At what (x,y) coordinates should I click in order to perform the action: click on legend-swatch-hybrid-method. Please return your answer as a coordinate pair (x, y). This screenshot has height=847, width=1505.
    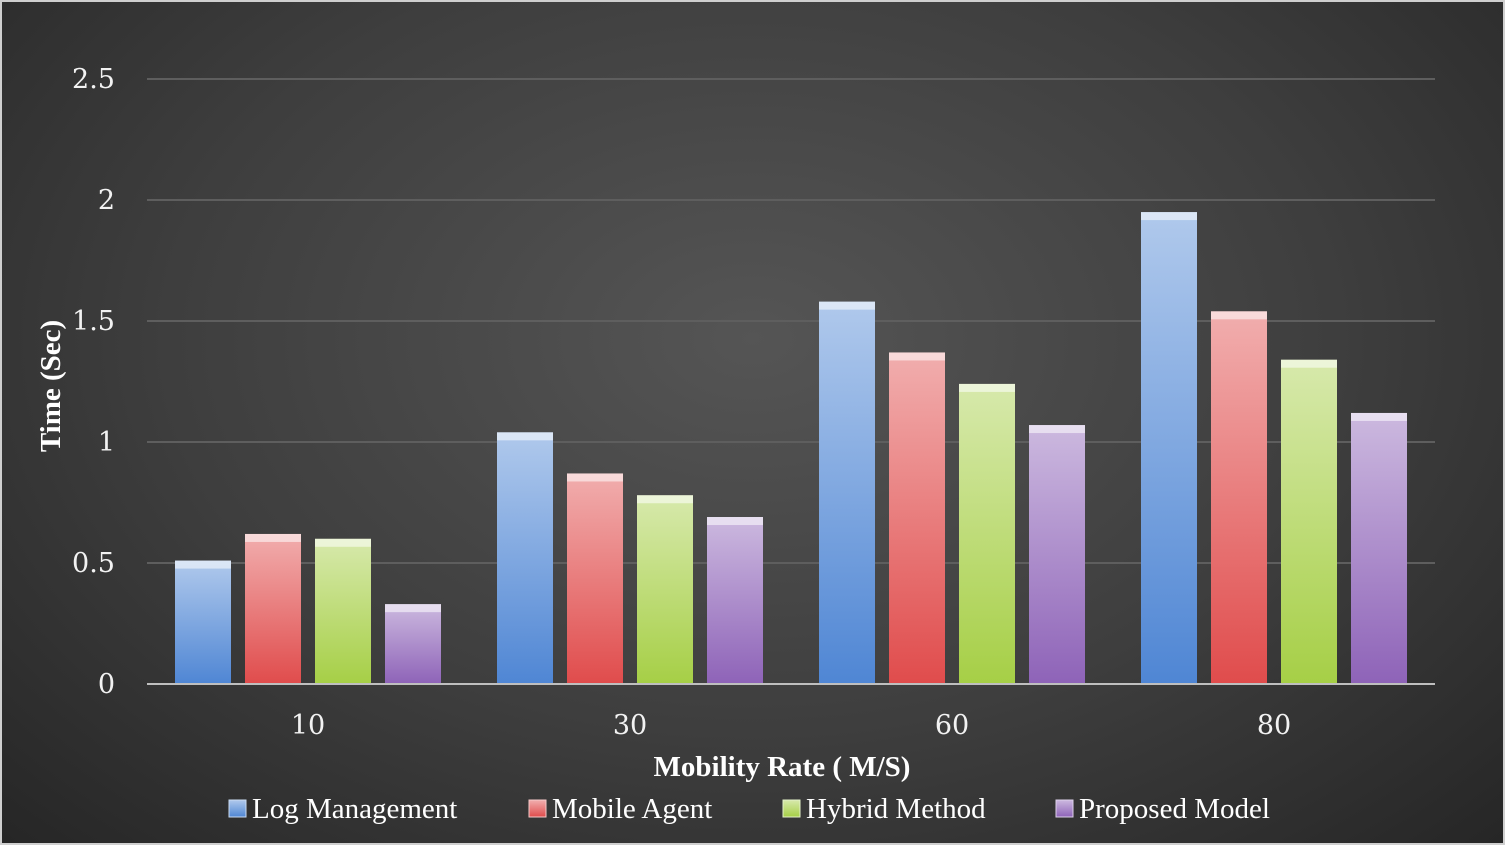
    Looking at the image, I should click on (791, 808).